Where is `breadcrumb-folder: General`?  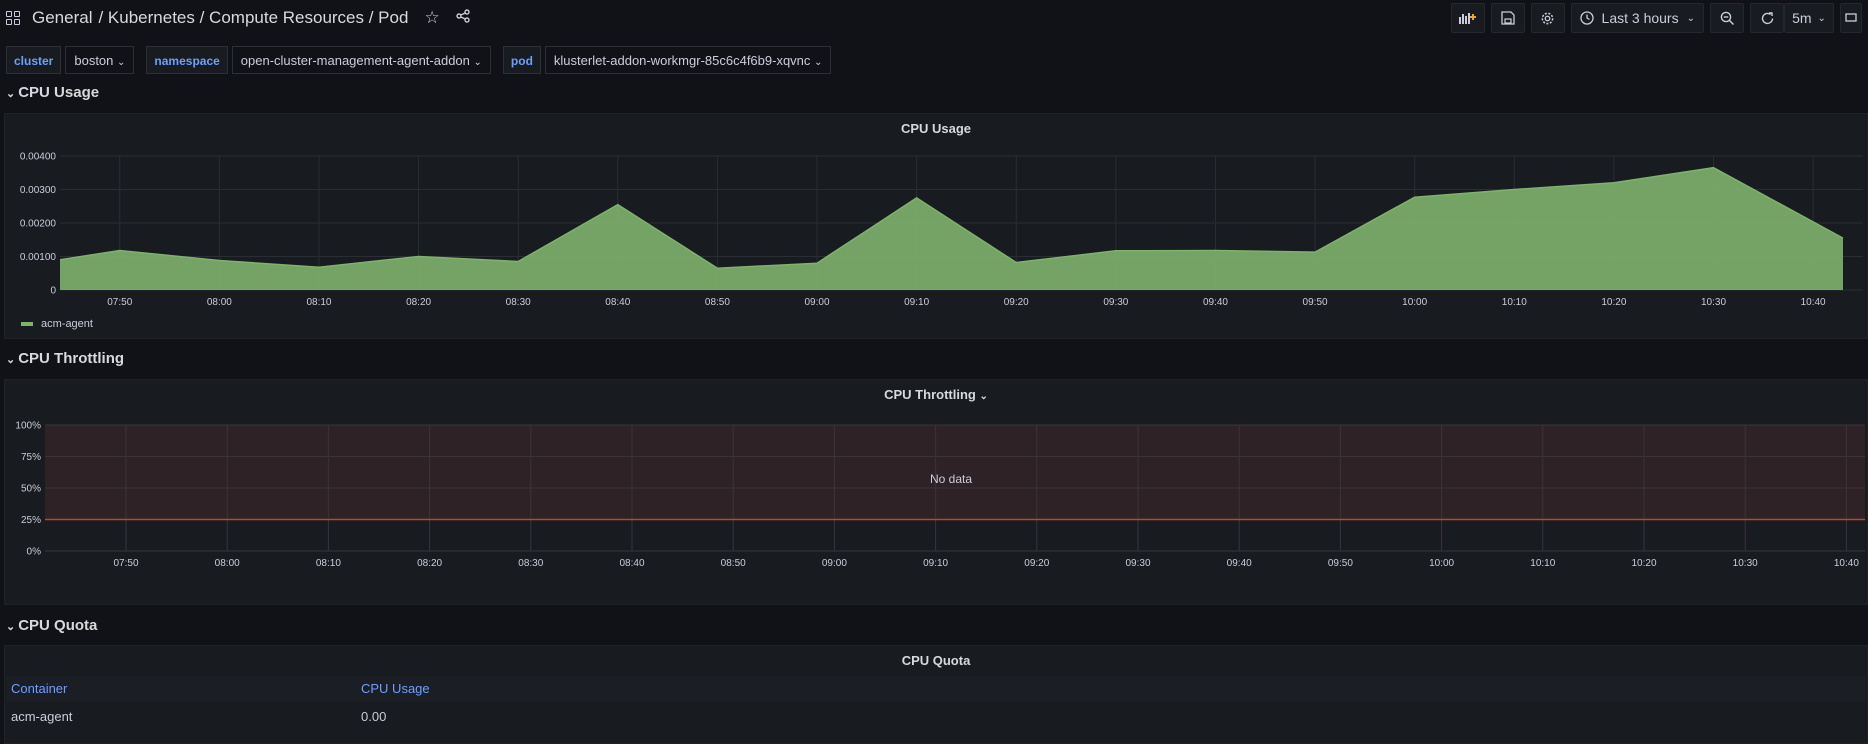
breadcrumb-folder: General is located at coordinates (62, 17).